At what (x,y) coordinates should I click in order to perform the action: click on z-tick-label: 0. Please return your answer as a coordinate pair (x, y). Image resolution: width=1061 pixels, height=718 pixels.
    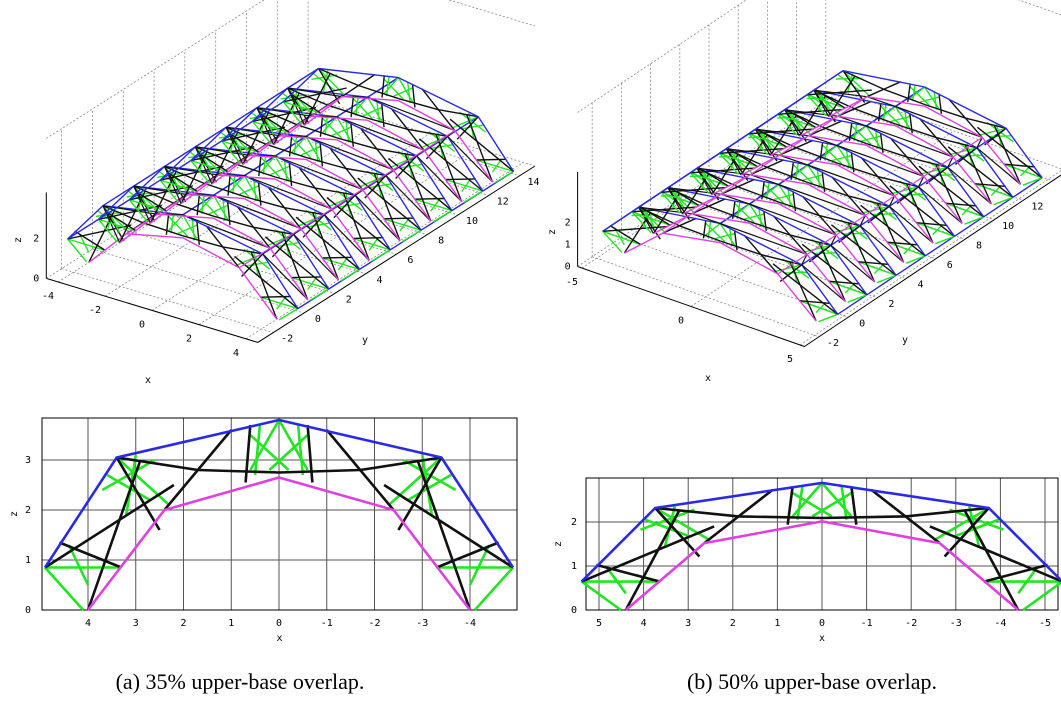
    Looking at the image, I should click on (568, 266).